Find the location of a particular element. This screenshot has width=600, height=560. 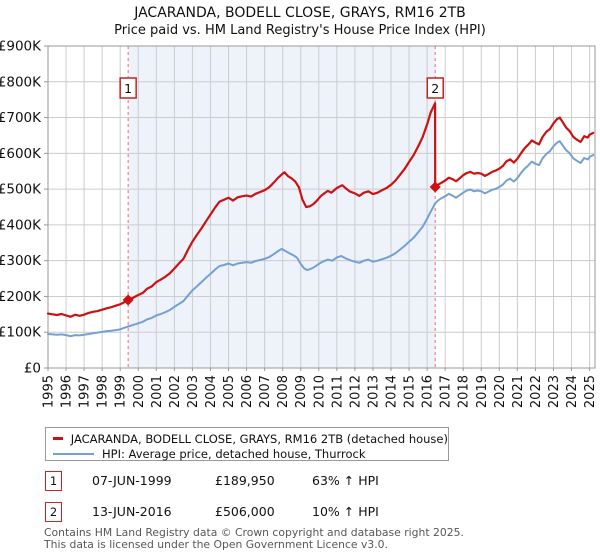

sale-2-marker is located at coordinates (435, 187).